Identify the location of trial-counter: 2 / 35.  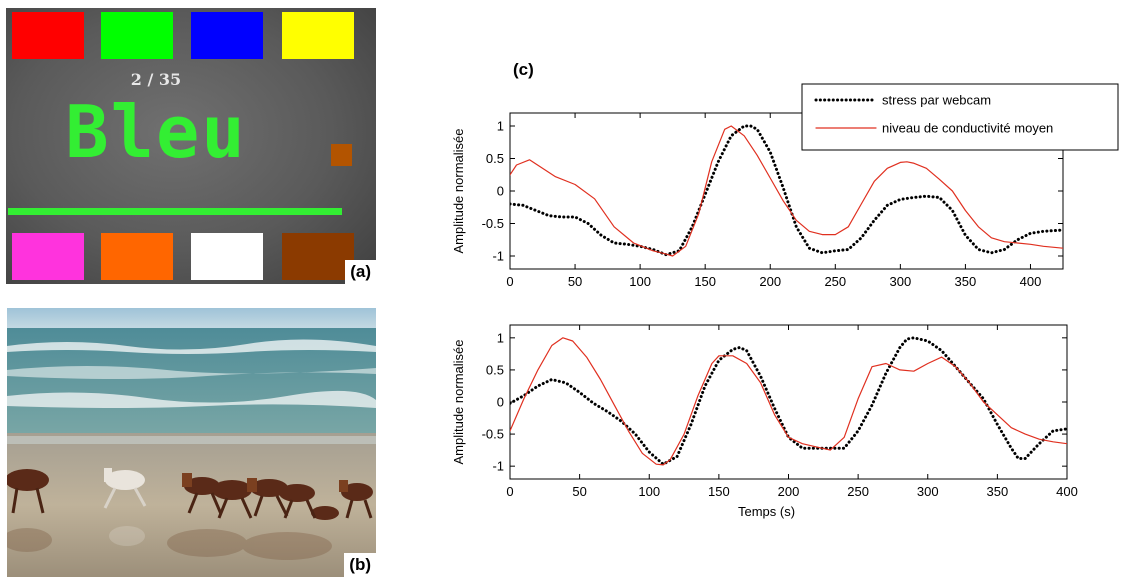
(156, 79).